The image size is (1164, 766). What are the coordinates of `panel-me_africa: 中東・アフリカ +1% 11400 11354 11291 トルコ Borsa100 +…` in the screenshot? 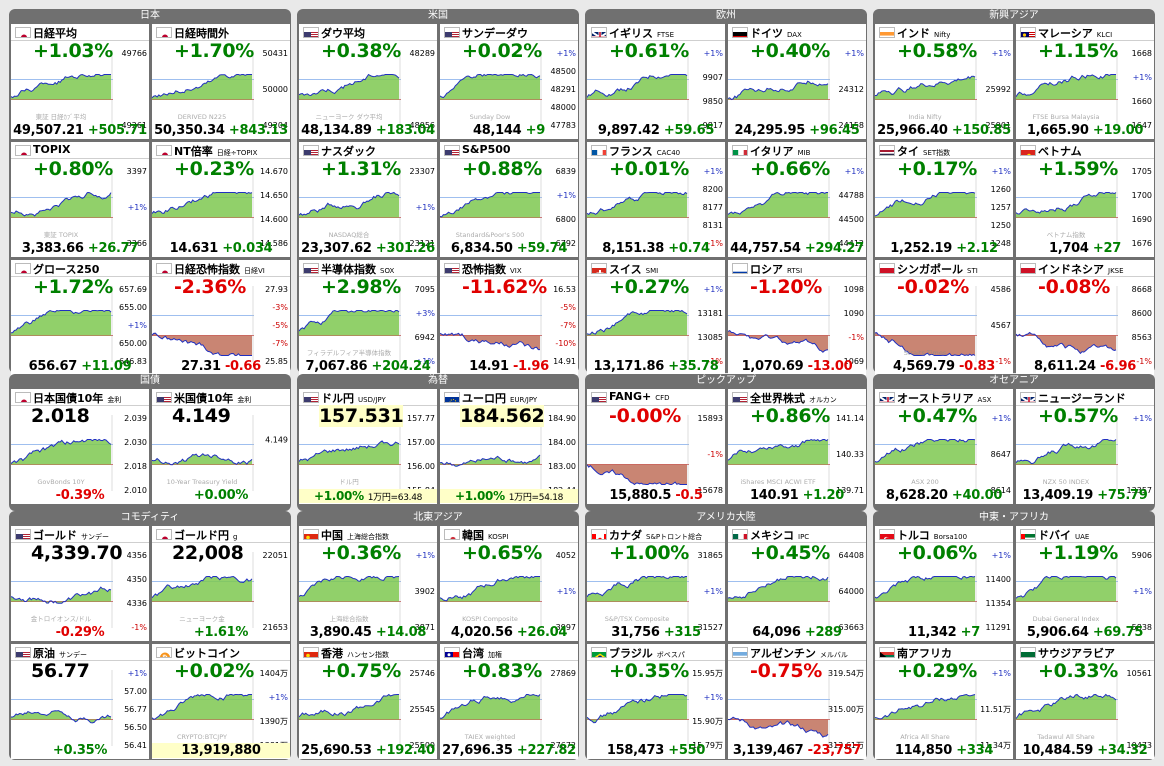 It's located at (1014, 635).